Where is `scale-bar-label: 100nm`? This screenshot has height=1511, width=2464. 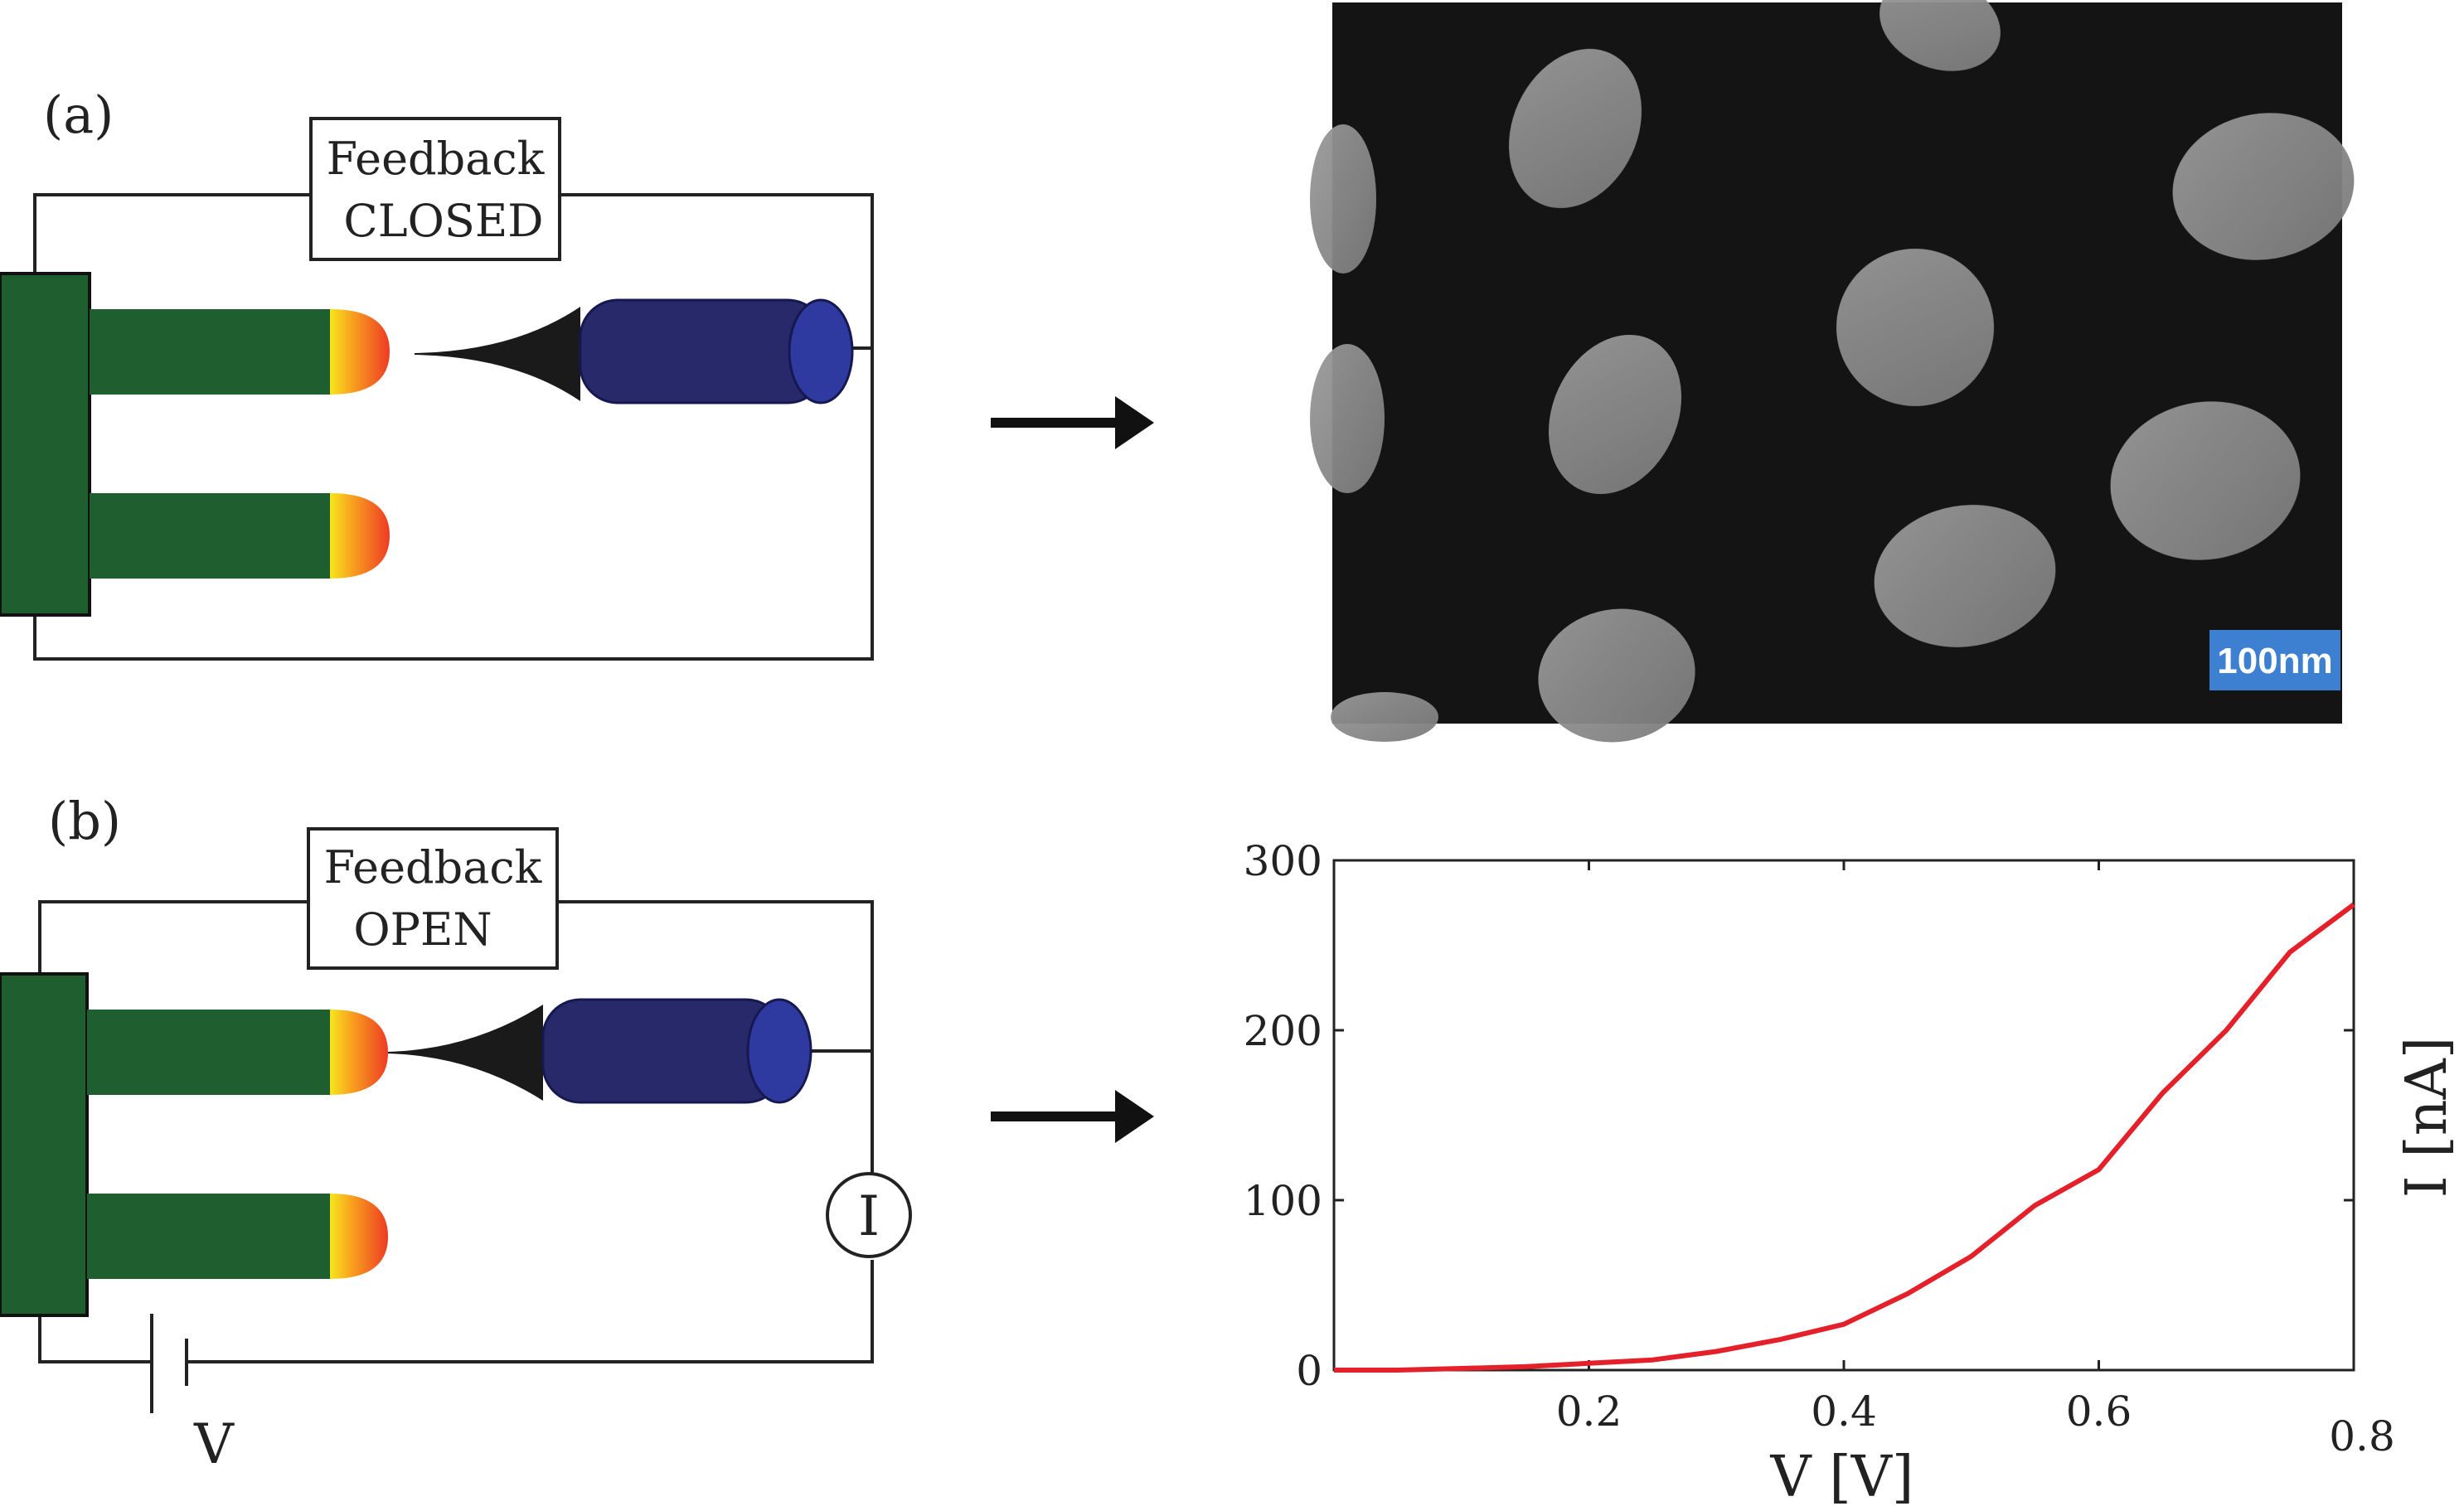 scale-bar-label: 100nm is located at coordinates (2274, 661).